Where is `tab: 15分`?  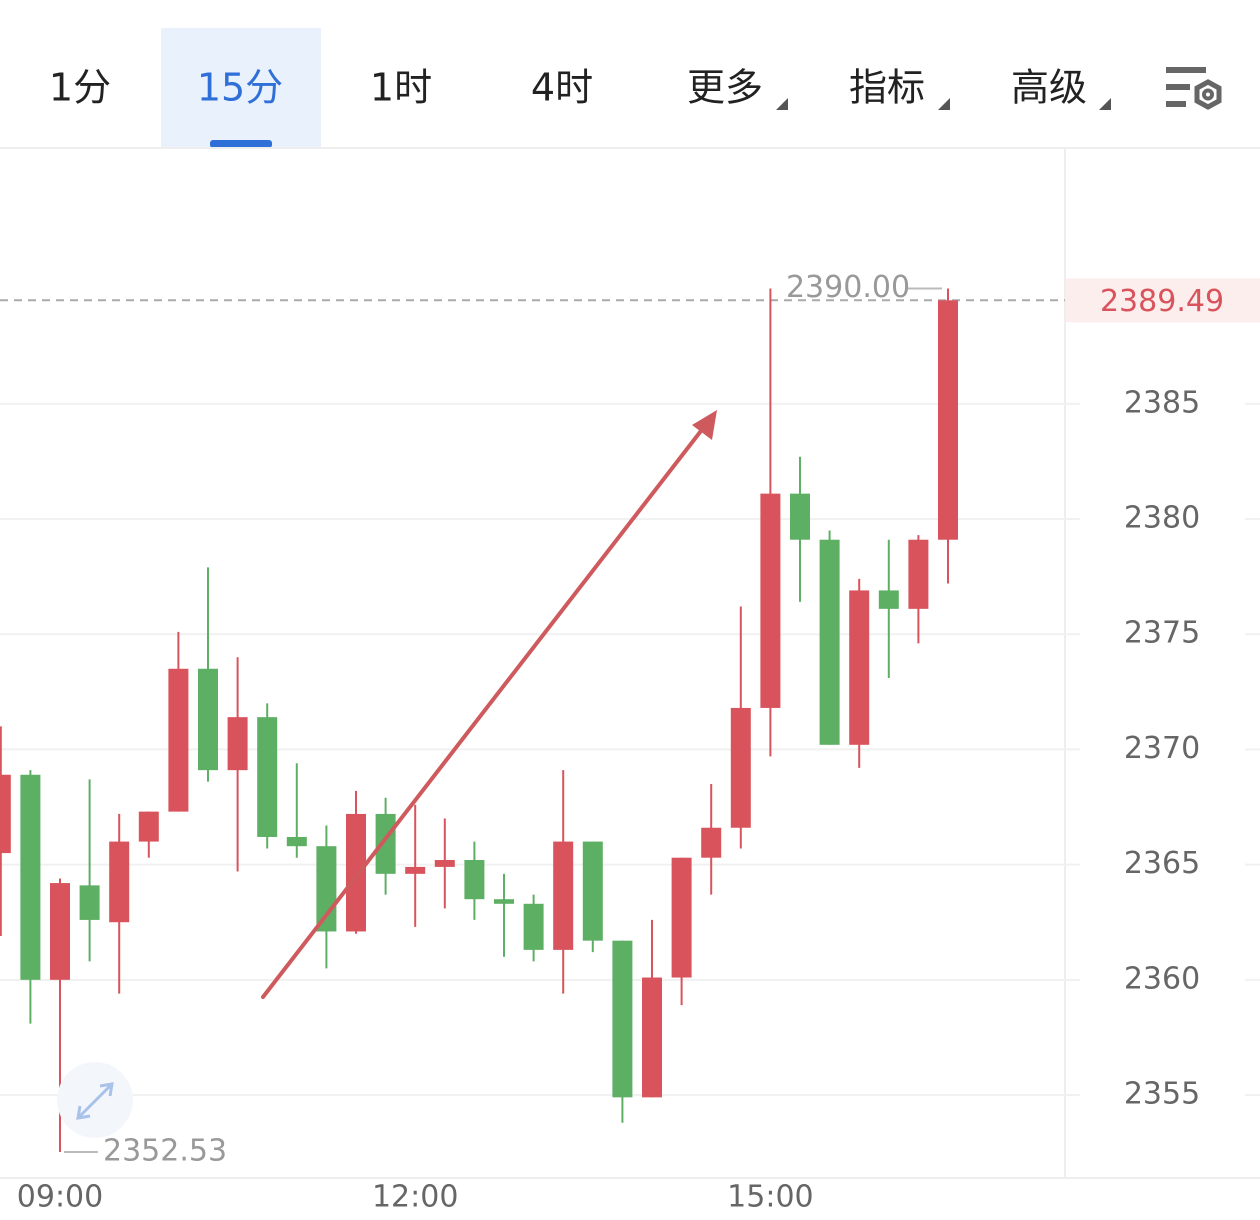 tab: 15分 is located at coordinates (240, 88).